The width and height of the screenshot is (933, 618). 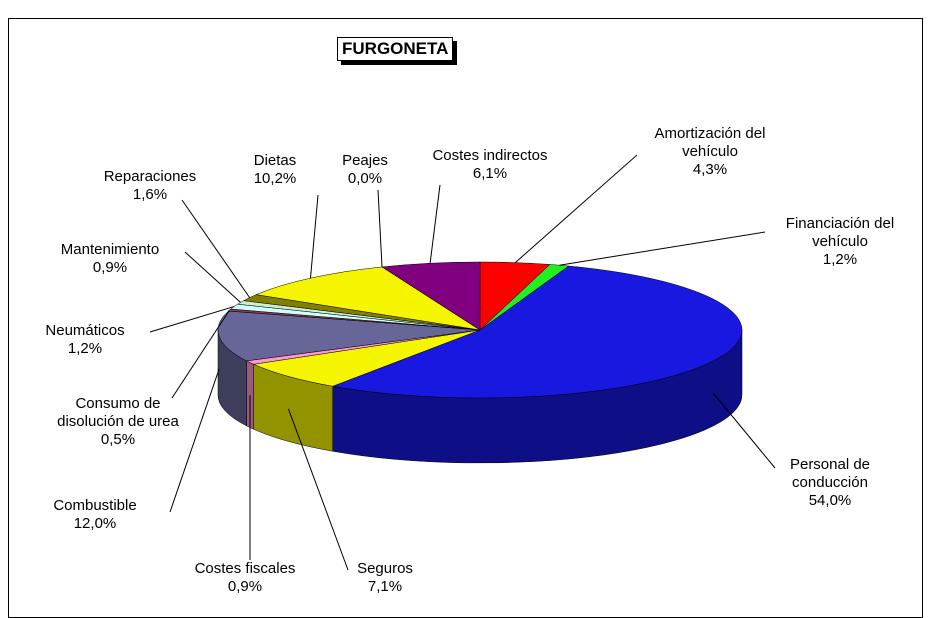 What do you see at coordinates (830, 474) in the screenshot?
I see `category-name: Personal de conducción` at bounding box center [830, 474].